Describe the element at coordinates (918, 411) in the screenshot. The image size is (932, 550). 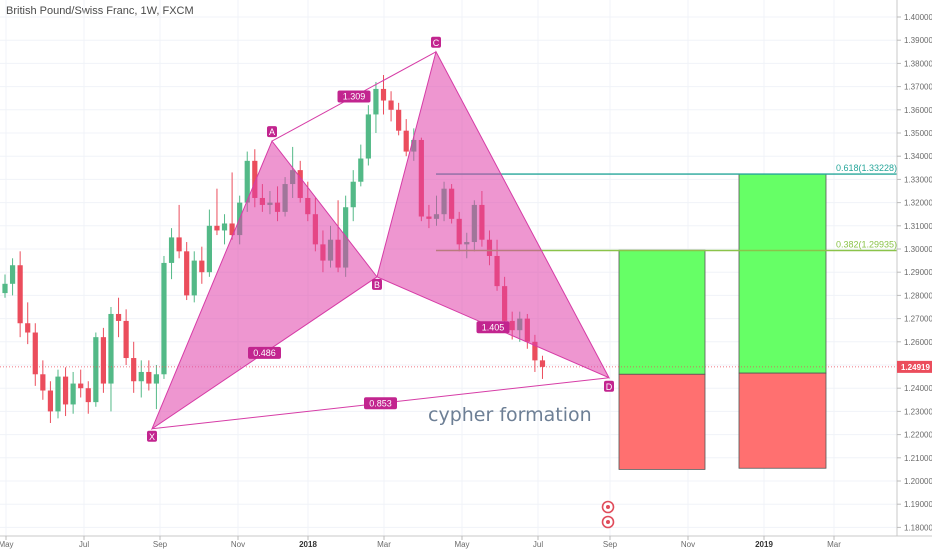
I see `price-tick-label: 1.23000` at that location.